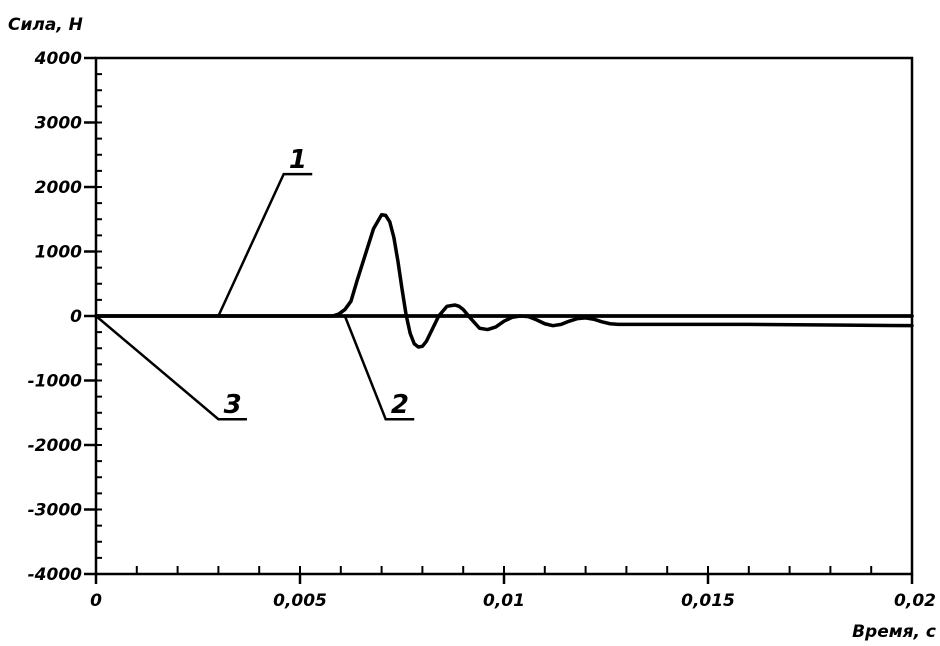 This screenshot has height=646, width=940. I want to click on y-tick-label: -3000, so click(55, 511).